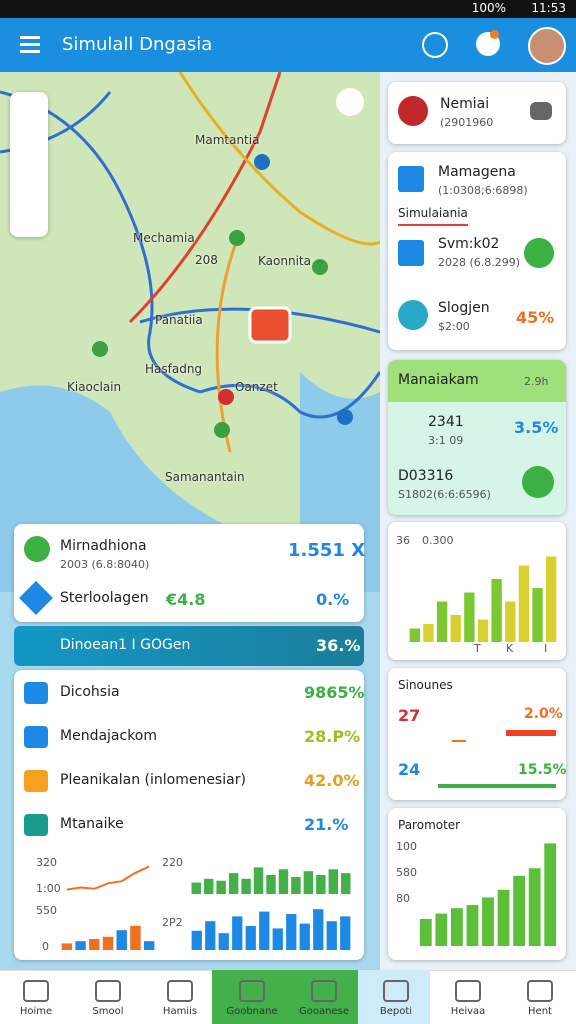  I want to click on layers, so click(29, 164).